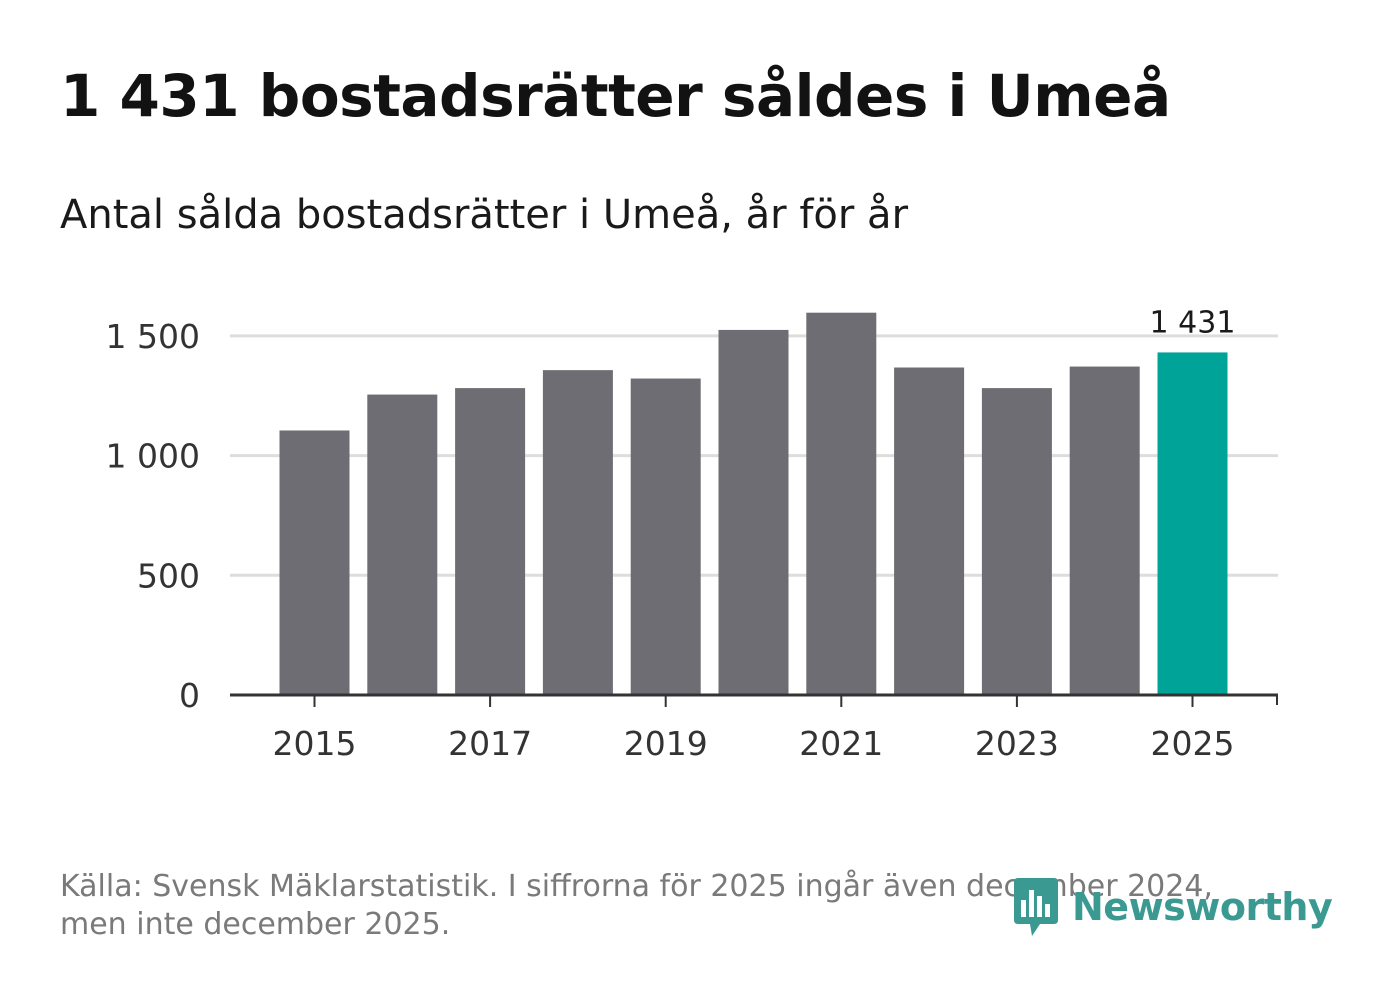 The image size is (1382, 999). Describe the element at coordinates (1036, 907) in the screenshot. I see `bar-chart-speech-bubble-icon` at that location.